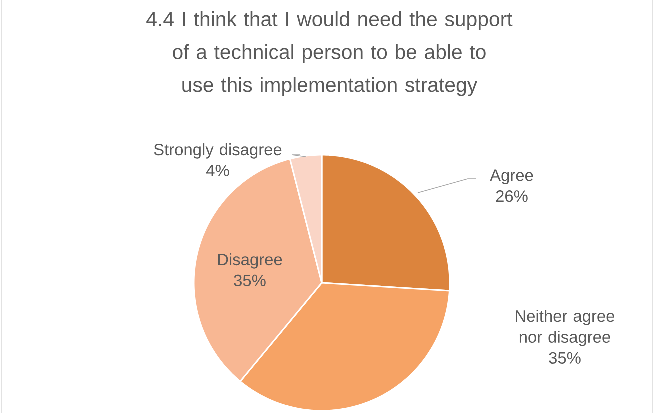 The width and height of the screenshot is (655, 413). I want to click on slice-label: Disagree, so click(250, 261).